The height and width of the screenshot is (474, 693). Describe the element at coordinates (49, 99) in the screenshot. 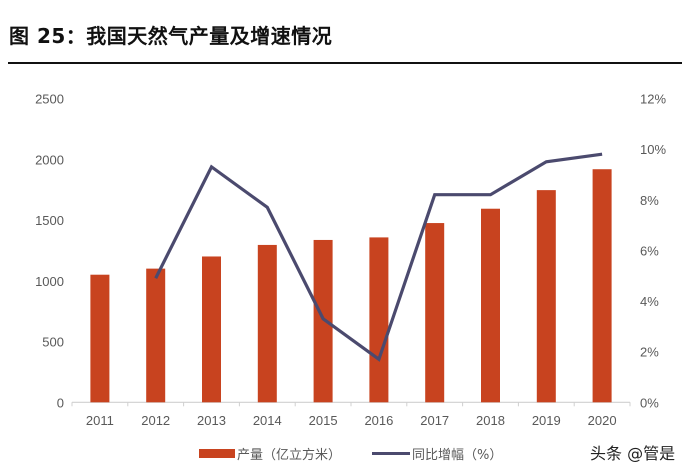

I see `left-axis-tick-label: 2500` at that location.